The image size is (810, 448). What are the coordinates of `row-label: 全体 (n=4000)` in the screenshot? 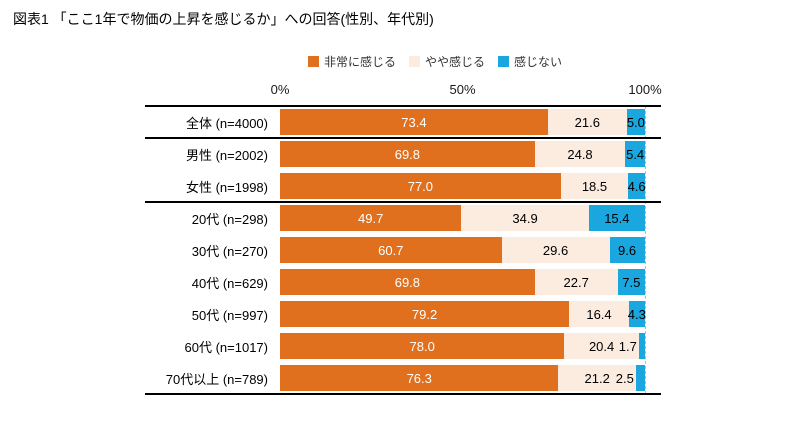 It's located at (226, 123).